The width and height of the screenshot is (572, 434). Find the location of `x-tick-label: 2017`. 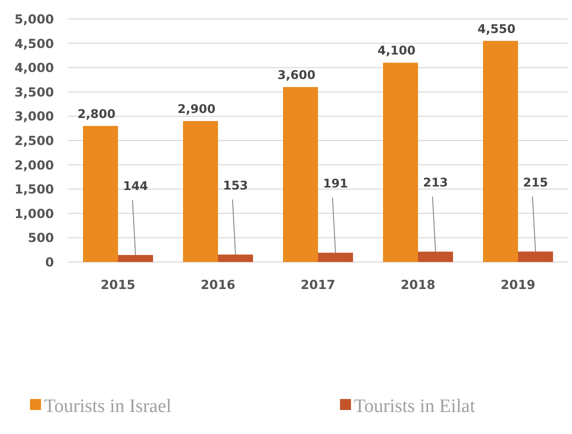

x-tick-label: 2017 is located at coordinates (318, 284).